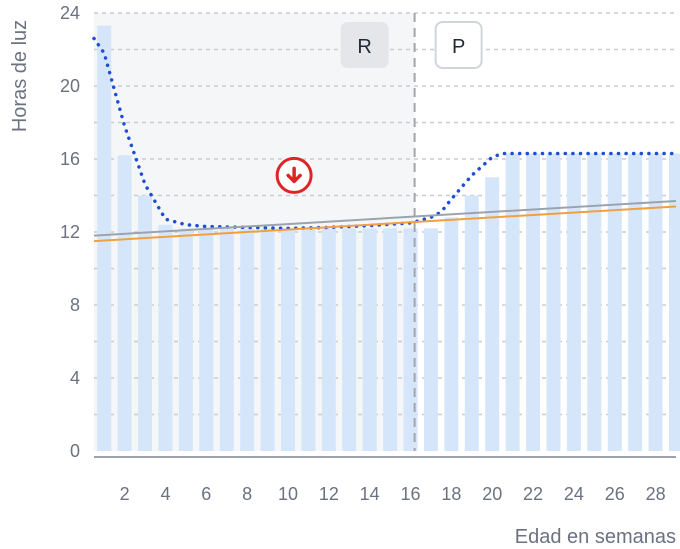 The image size is (680, 549). I want to click on x-tick-label: 20, so click(492, 494).